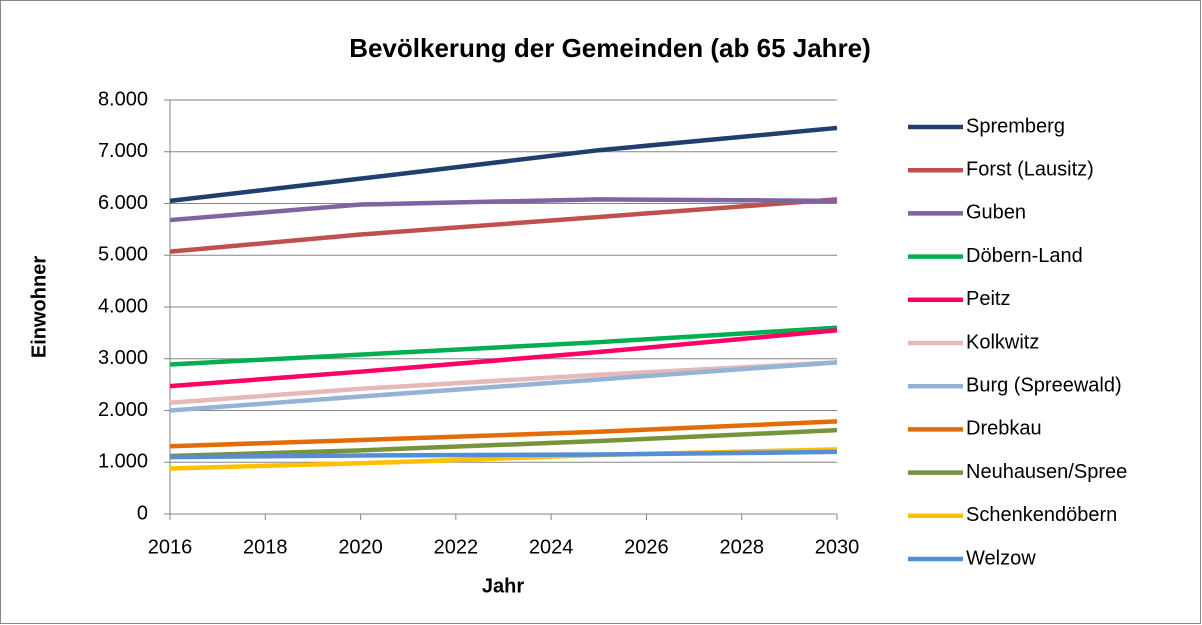  What do you see at coordinates (1044, 385) in the screenshot?
I see `legend-label: Burg (Spreewald)` at bounding box center [1044, 385].